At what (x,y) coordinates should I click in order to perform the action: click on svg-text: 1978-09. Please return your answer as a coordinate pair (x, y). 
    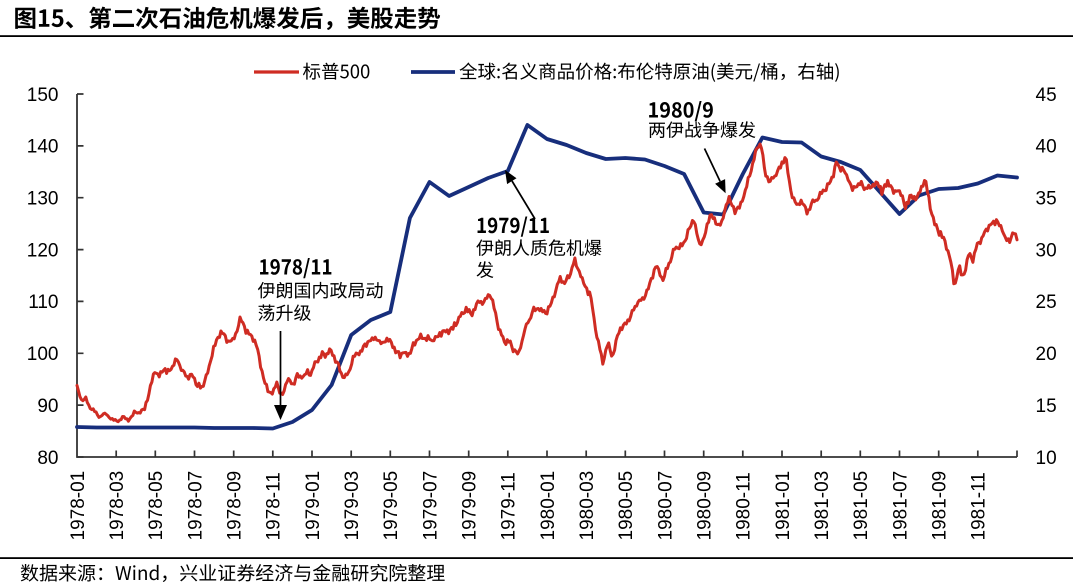
    Looking at the image, I should click on (235, 506).